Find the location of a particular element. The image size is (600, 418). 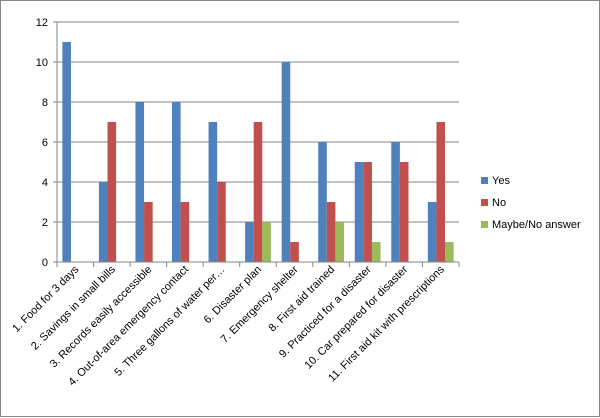

y-tick-label: 10 is located at coordinates (42, 63).